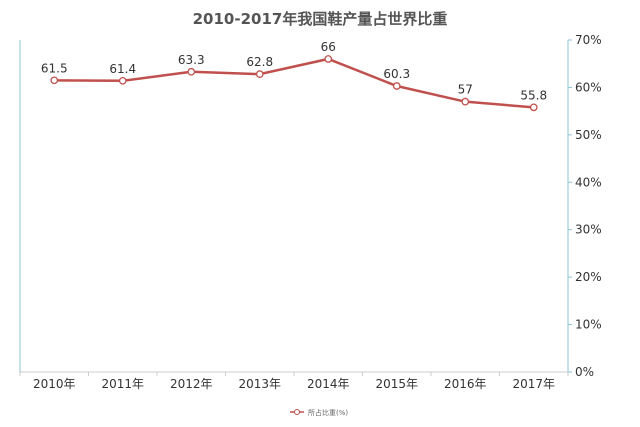 The width and height of the screenshot is (640, 427). What do you see at coordinates (396, 74) in the screenshot?
I see `data-label: 60.3` at bounding box center [396, 74].